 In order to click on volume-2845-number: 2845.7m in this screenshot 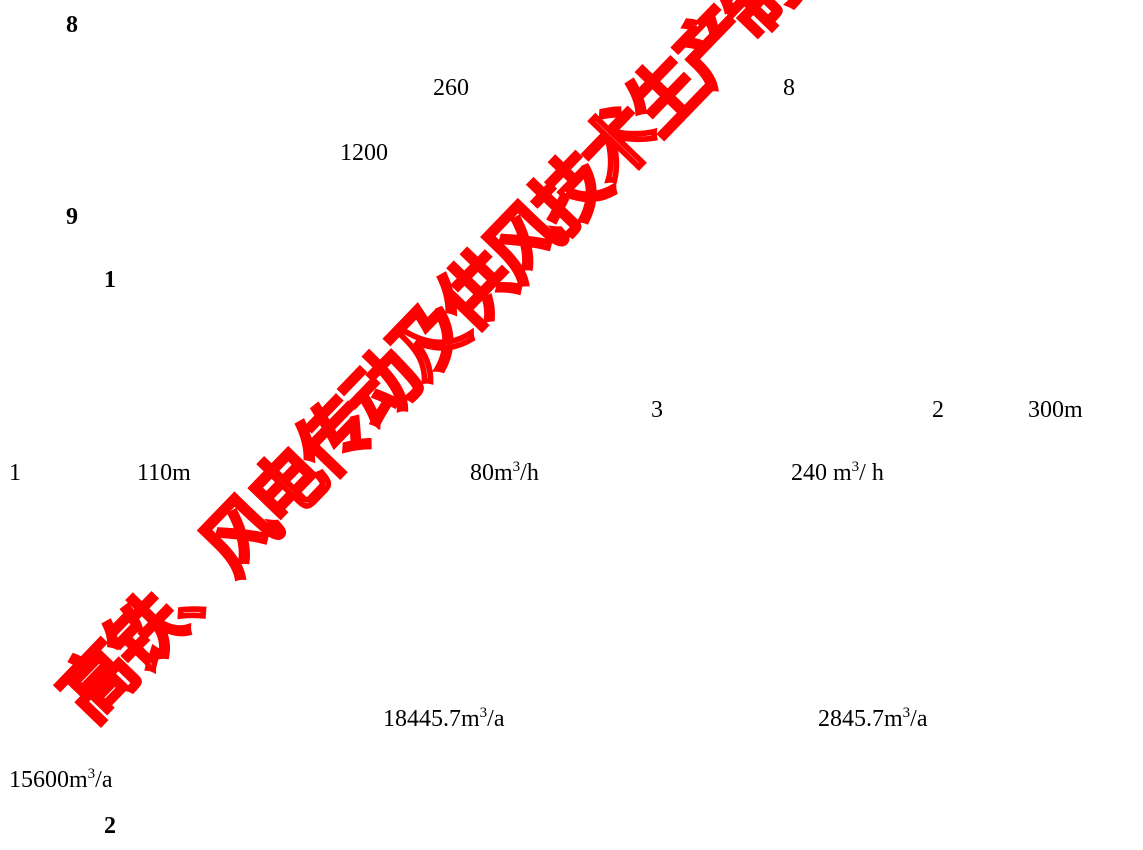, I will do `click(860, 719)`.